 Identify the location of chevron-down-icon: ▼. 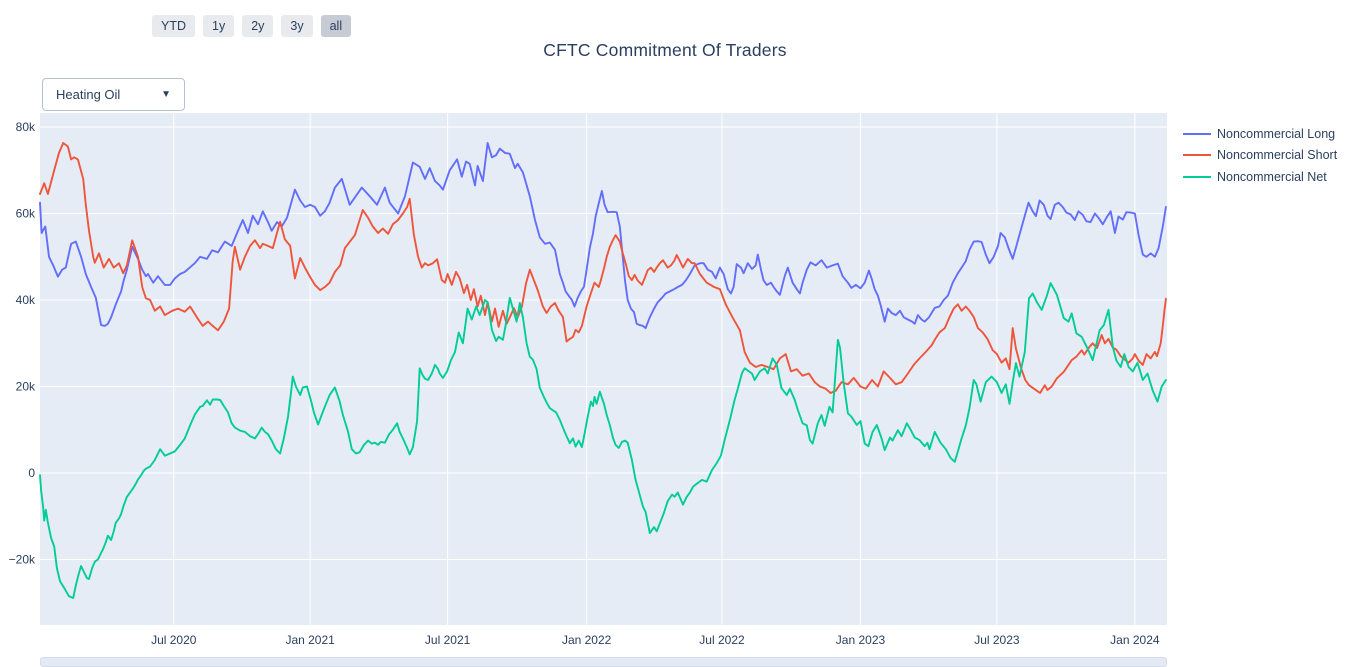
(166, 94).